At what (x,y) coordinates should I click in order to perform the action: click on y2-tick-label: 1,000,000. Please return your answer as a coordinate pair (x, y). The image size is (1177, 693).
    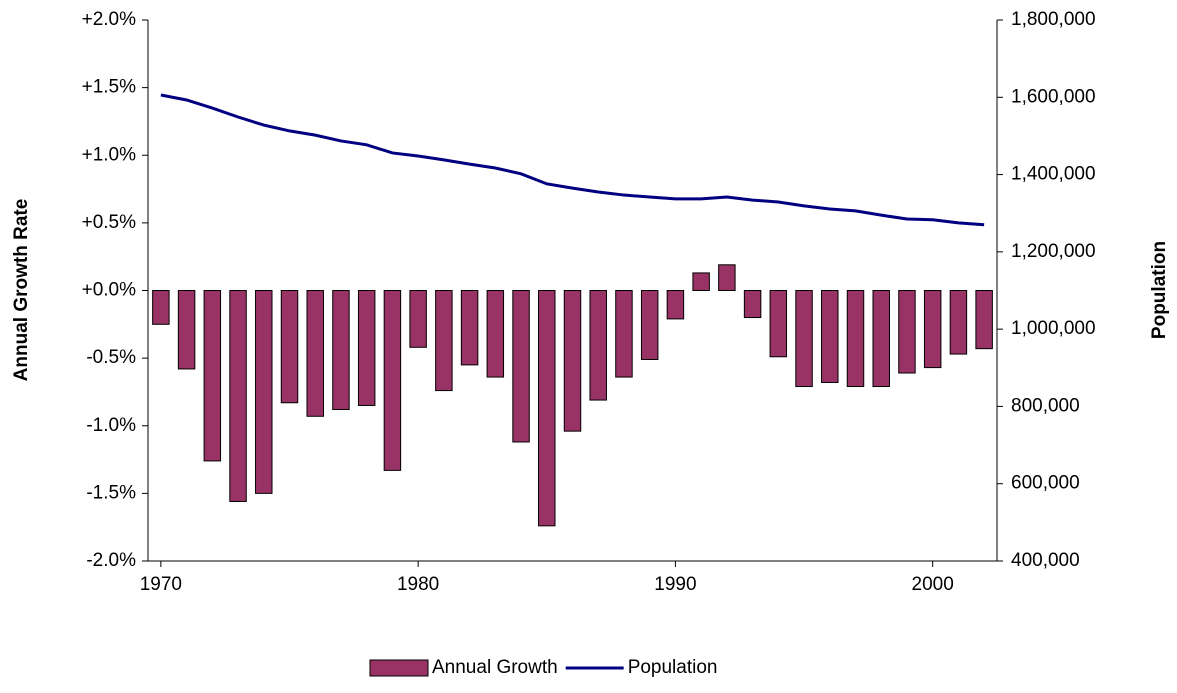
    Looking at the image, I should click on (1053, 328).